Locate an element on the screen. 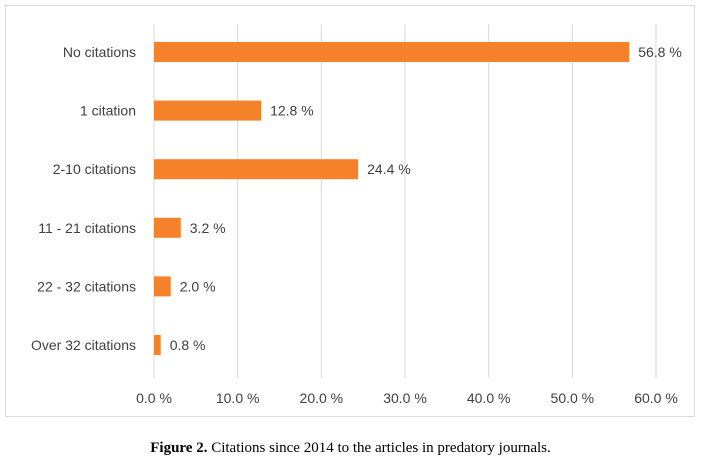  x-tick-label: 30.0 % is located at coordinates (405, 398).